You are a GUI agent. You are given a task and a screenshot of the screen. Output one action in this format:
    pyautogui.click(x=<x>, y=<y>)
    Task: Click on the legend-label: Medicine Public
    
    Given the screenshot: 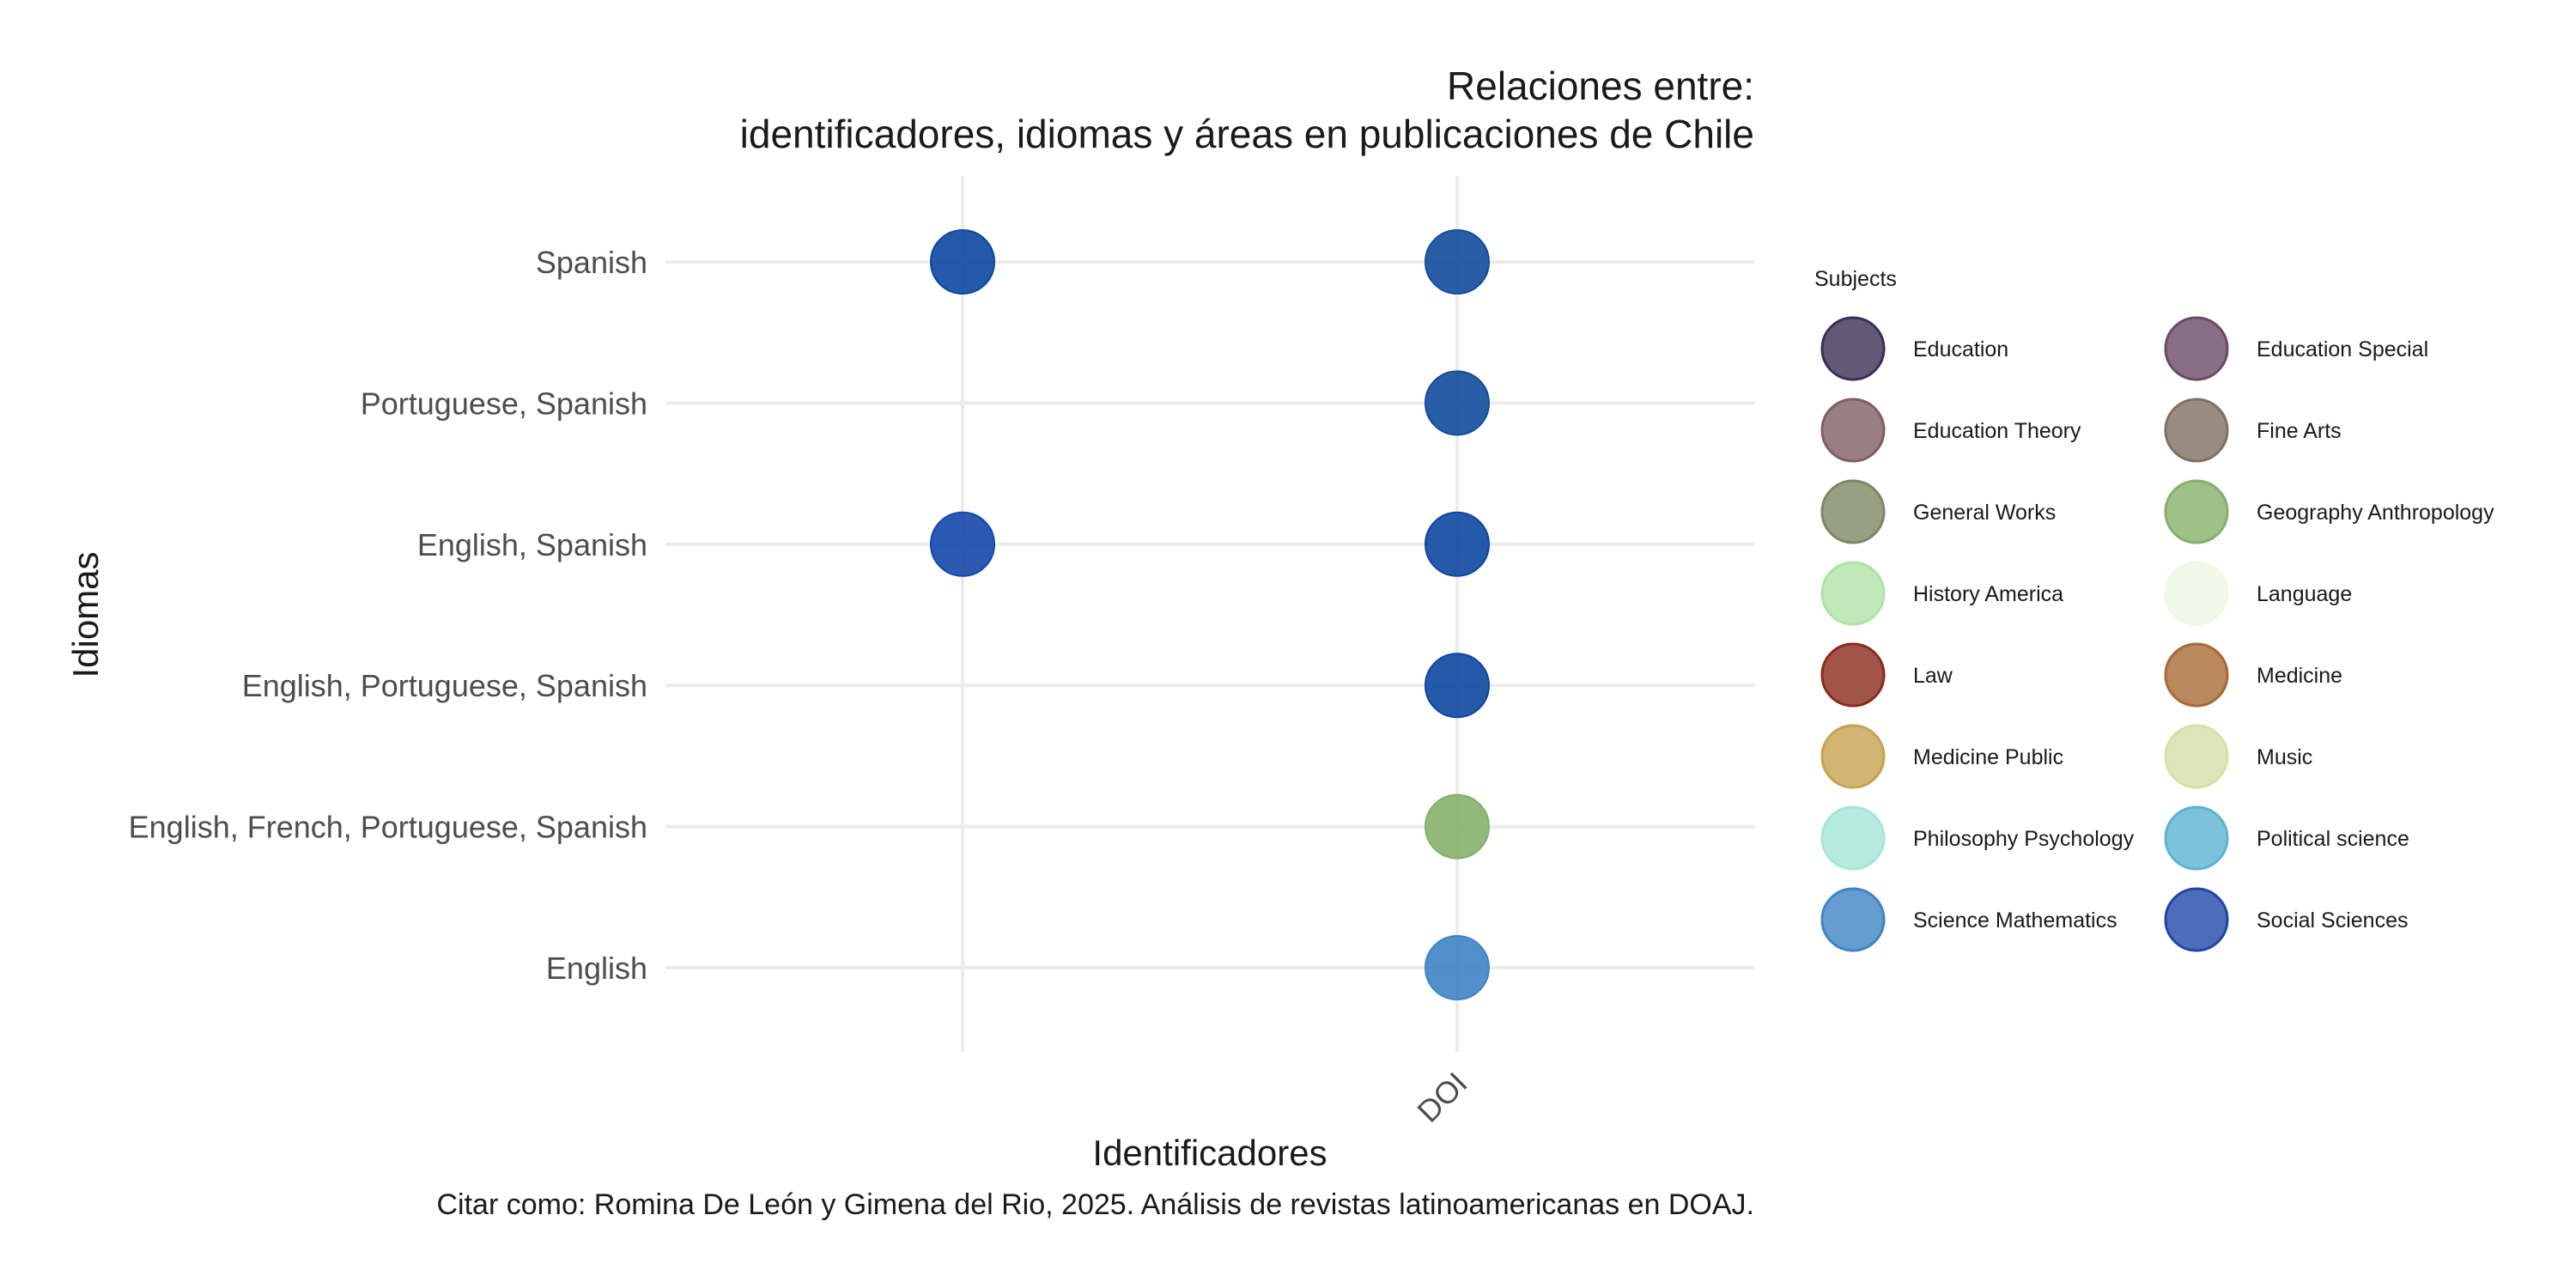 What is the action you would take?
    pyautogui.click(x=1988, y=757)
    